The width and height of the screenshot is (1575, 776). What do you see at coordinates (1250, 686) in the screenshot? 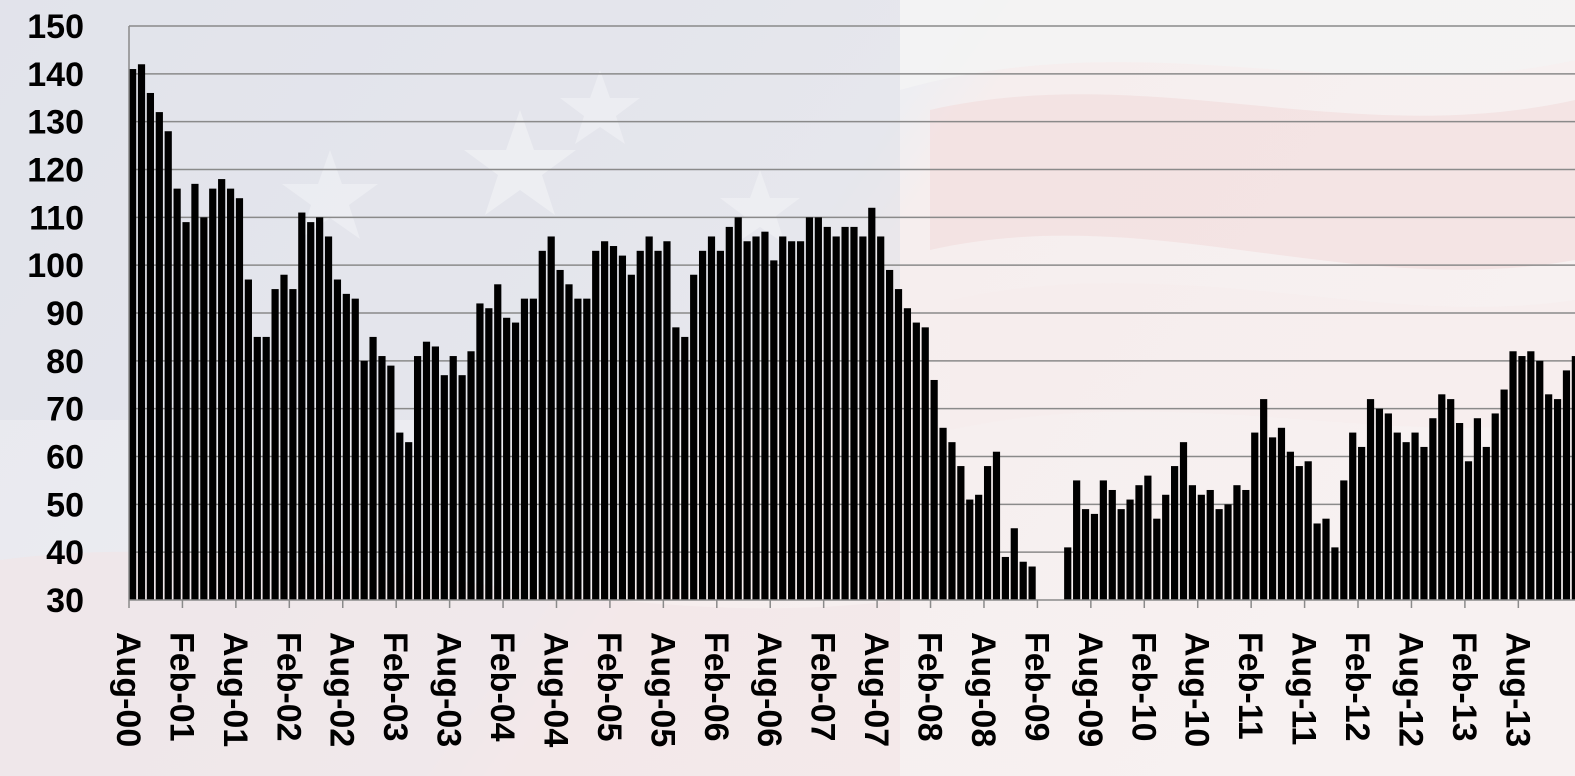
I see `x-tick-label: Feb-11` at bounding box center [1250, 686].